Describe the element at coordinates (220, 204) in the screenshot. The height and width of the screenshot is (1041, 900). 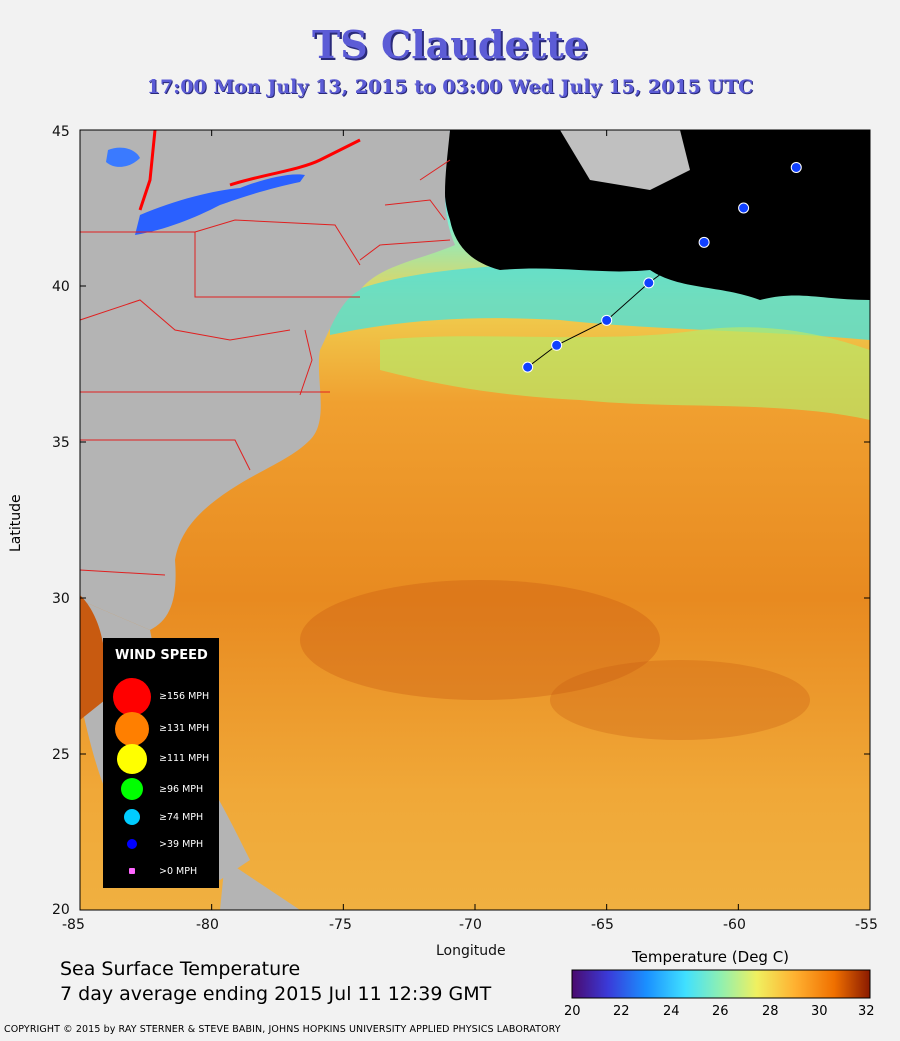
I see `lake-erie-ontario` at that location.